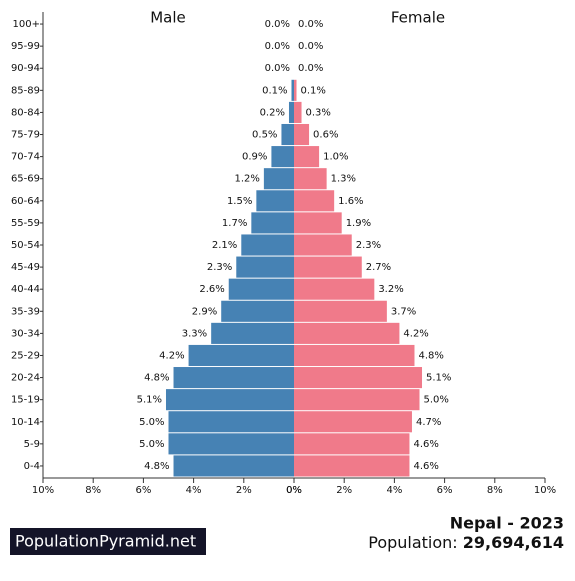 Image resolution: width=575 pixels, height=581 pixels. Describe the element at coordinates (25, 245) in the screenshot. I see `category-label: 50-54` at that location.